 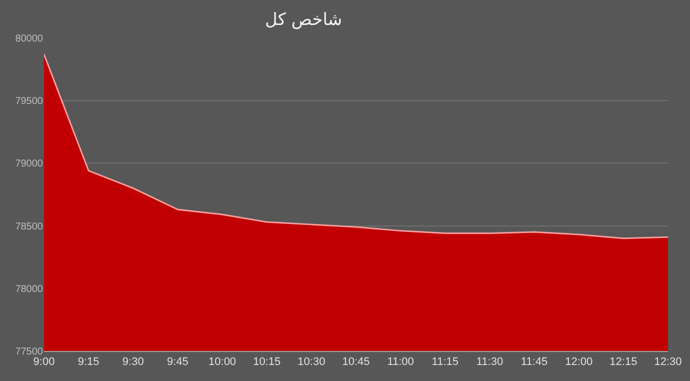 What do you see at coordinates (400, 362) in the screenshot?
I see `x-tick-label: 11:00` at bounding box center [400, 362].